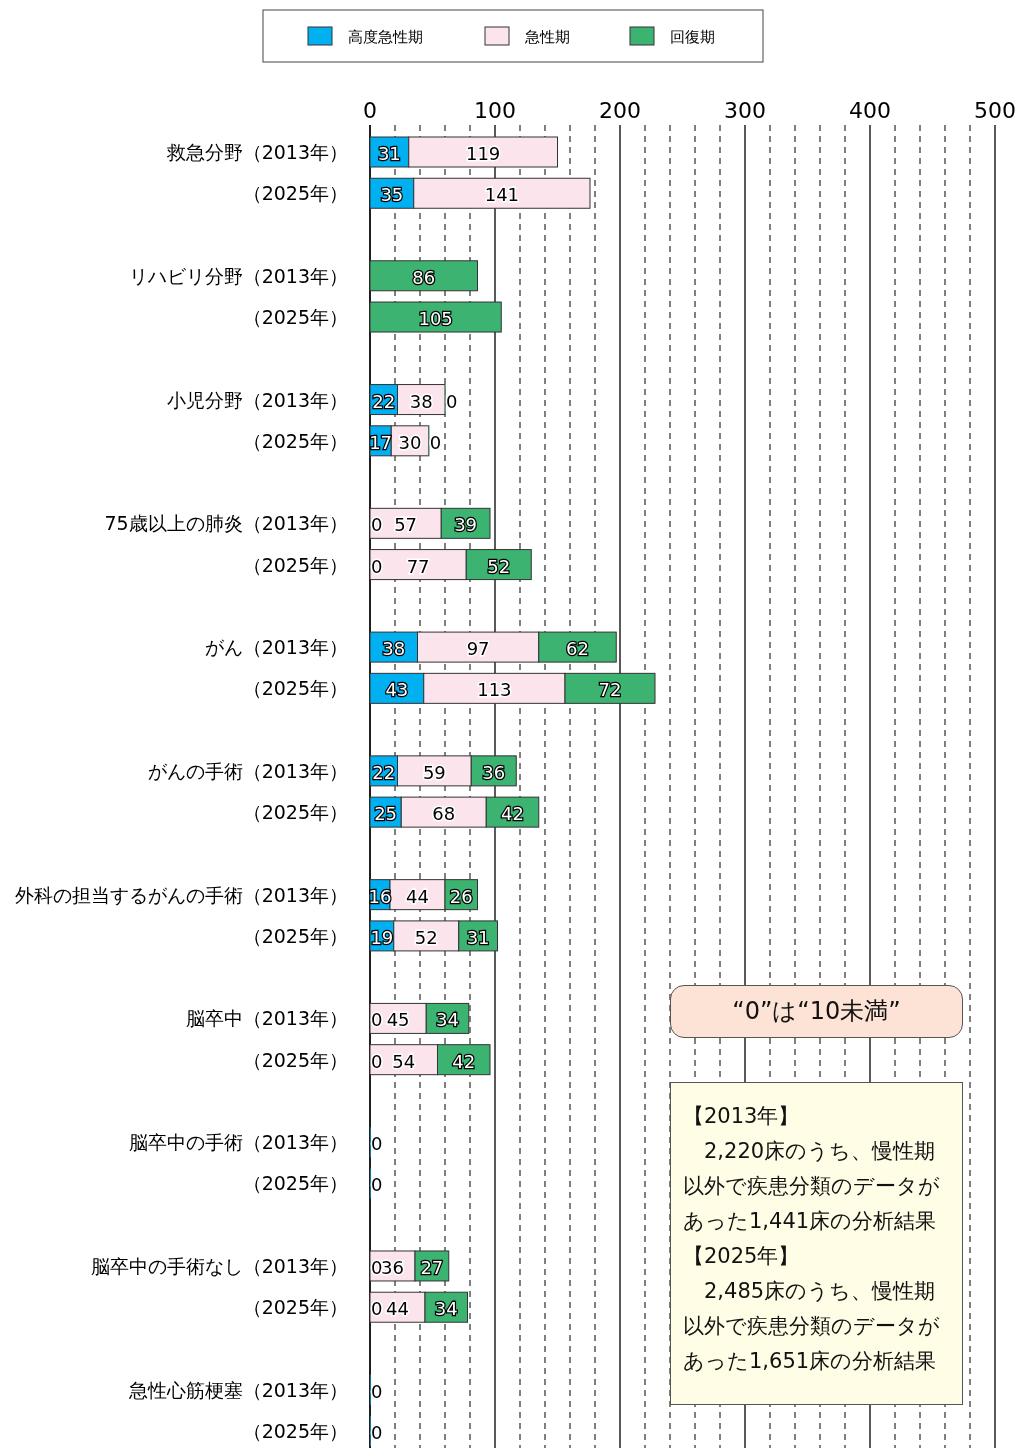 The image size is (1016, 1448). What do you see at coordinates (870, 110) in the screenshot?
I see `x-tick-label: 400` at bounding box center [870, 110].